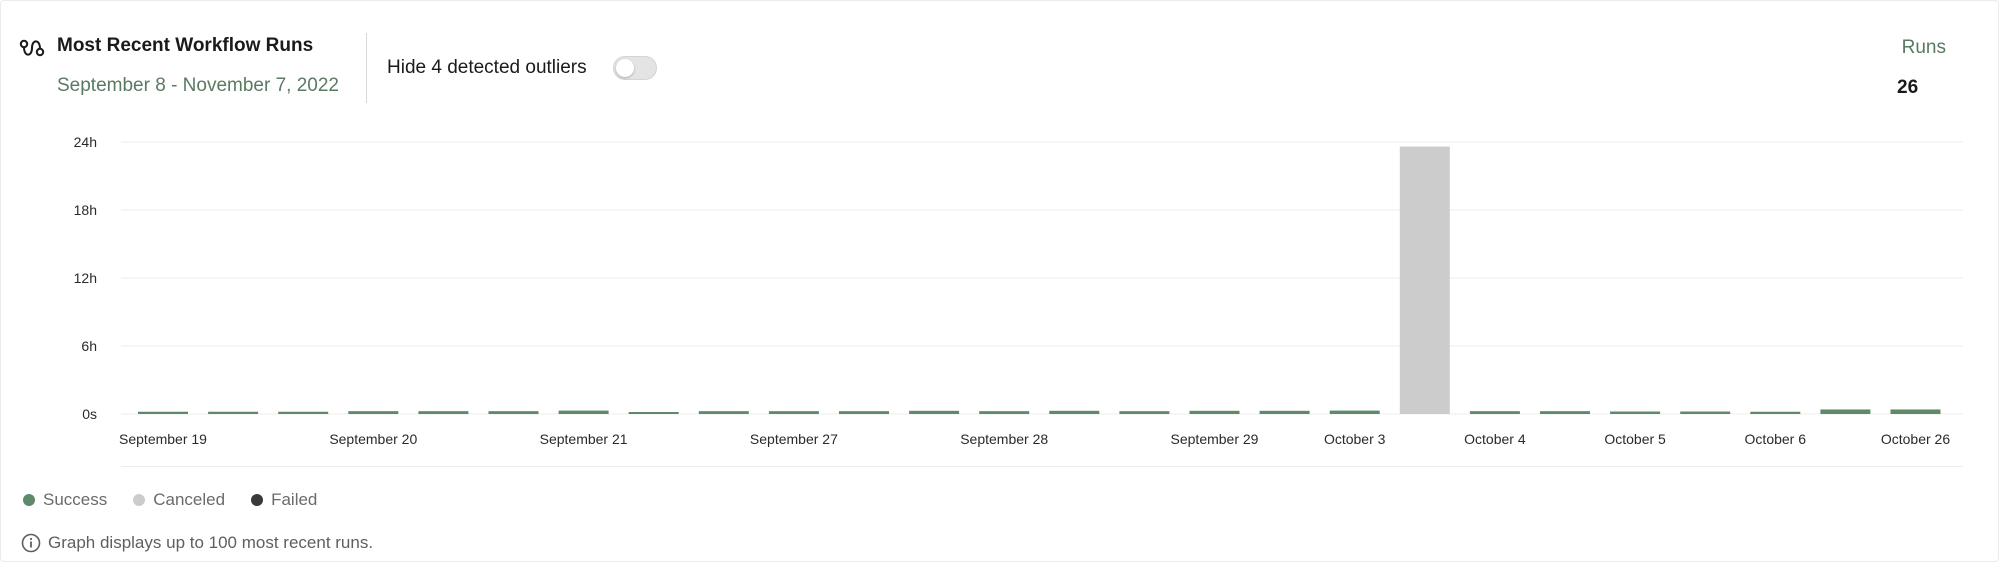 Image resolution: width=1999 pixels, height=562 pixels. What do you see at coordinates (1923, 47) in the screenshot?
I see `runs-label: Runs` at bounding box center [1923, 47].